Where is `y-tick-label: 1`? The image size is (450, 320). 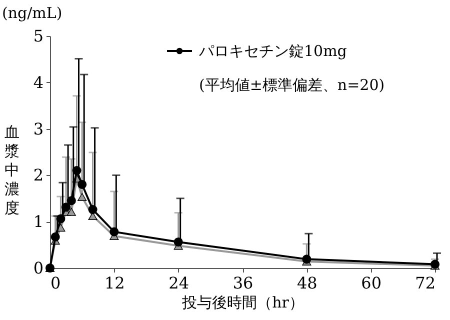
y-tick-label: 1 is located at coordinates (38, 222).